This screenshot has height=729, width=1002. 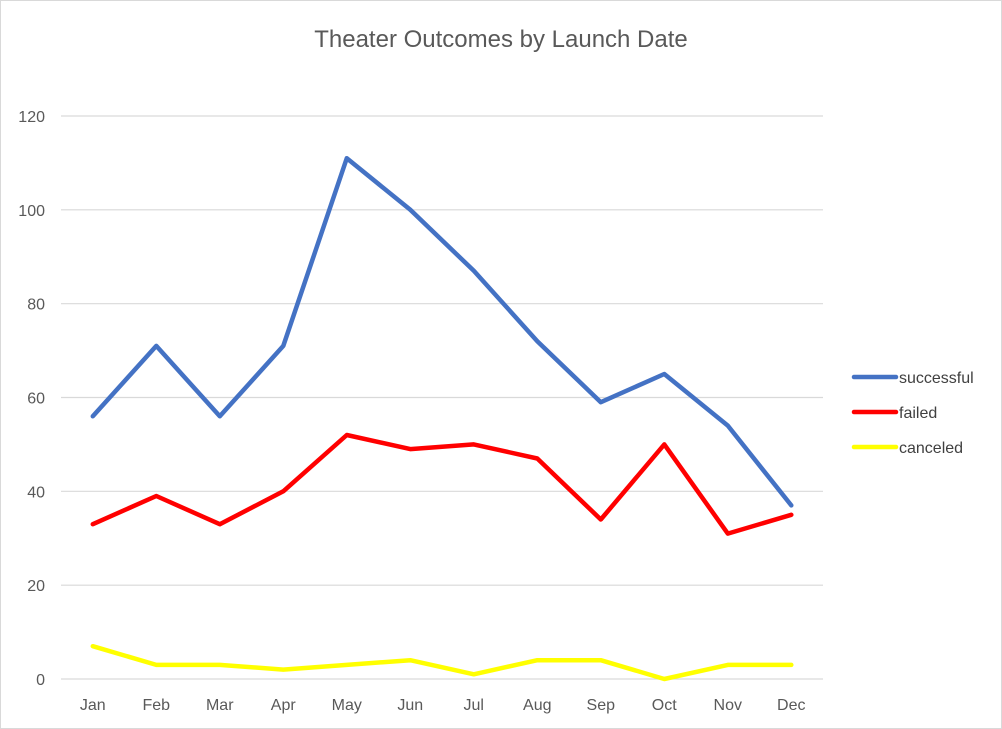 What do you see at coordinates (156, 705) in the screenshot?
I see `x-tick-label: Feb` at bounding box center [156, 705].